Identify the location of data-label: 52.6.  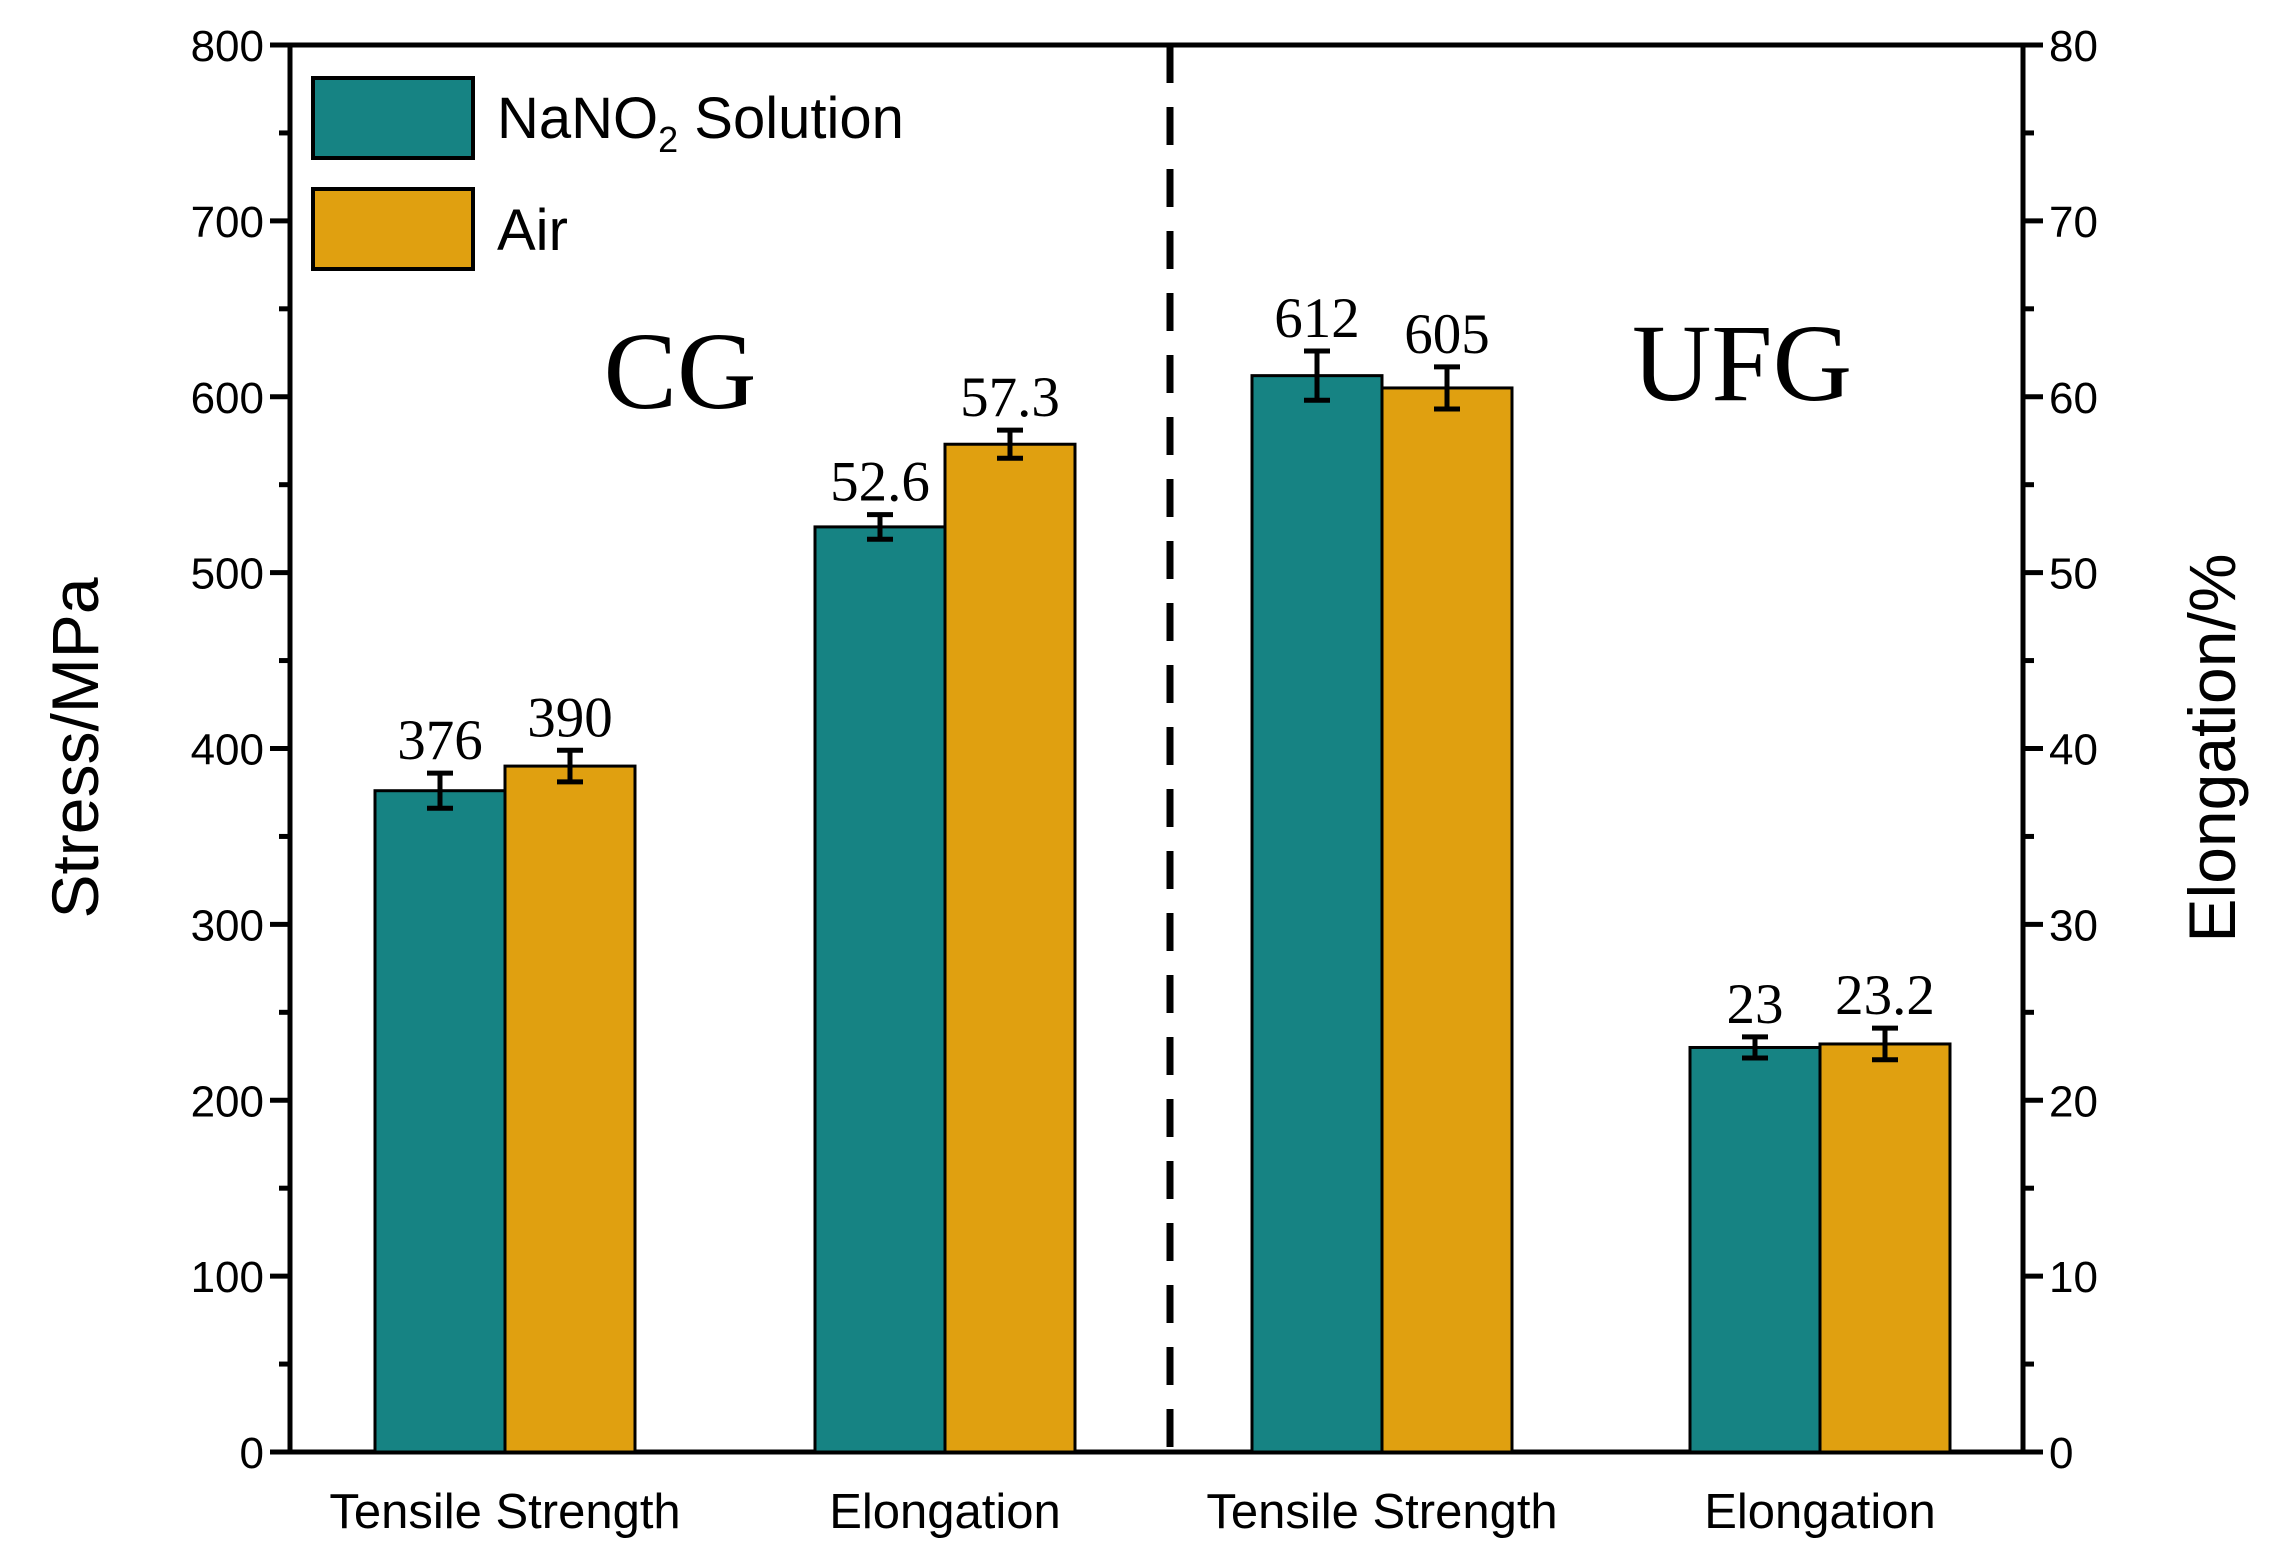
(880, 482).